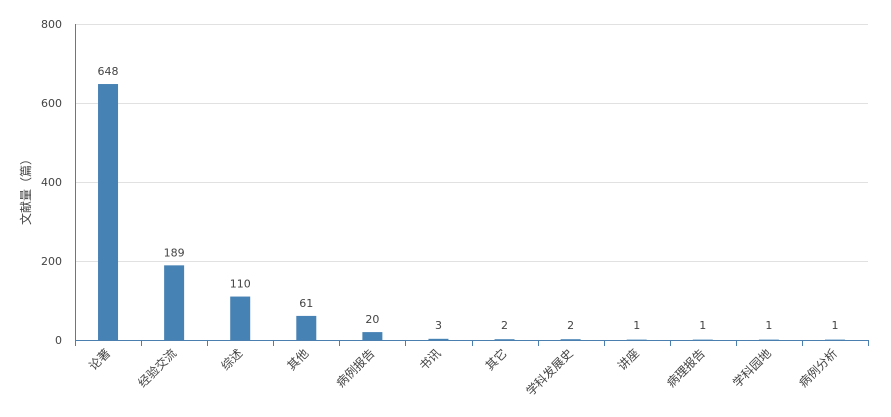 This screenshot has height=417, width=891. Describe the element at coordinates (549, 372) in the screenshot. I see `x-tick-label: 学科发展史` at that location.